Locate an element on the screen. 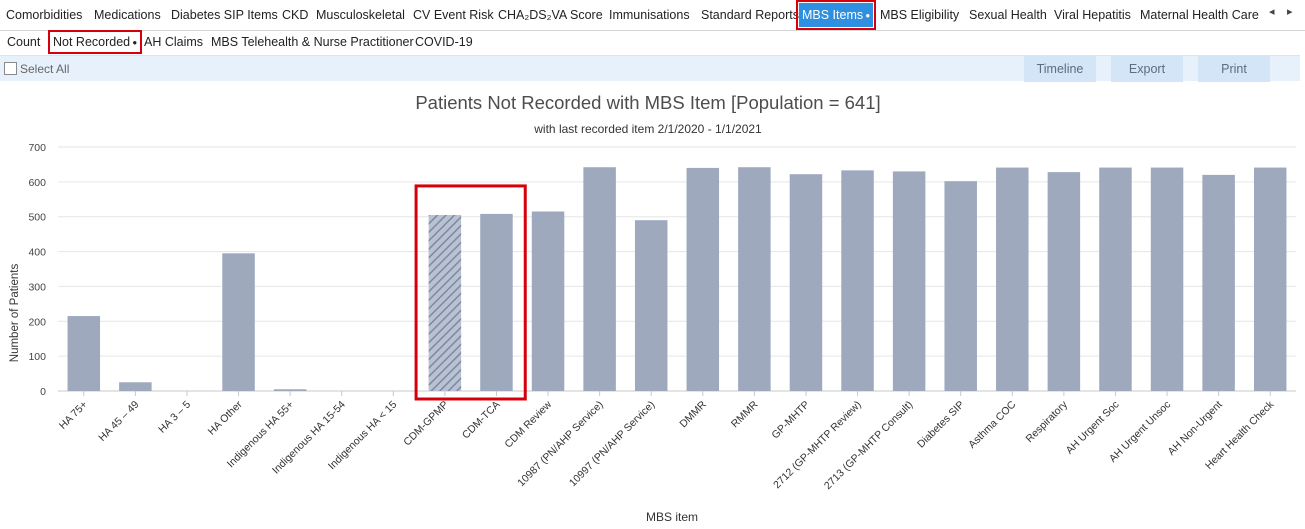 The width and height of the screenshot is (1305, 529). x-tick-label: CDM Review is located at coordinates (528, 424).